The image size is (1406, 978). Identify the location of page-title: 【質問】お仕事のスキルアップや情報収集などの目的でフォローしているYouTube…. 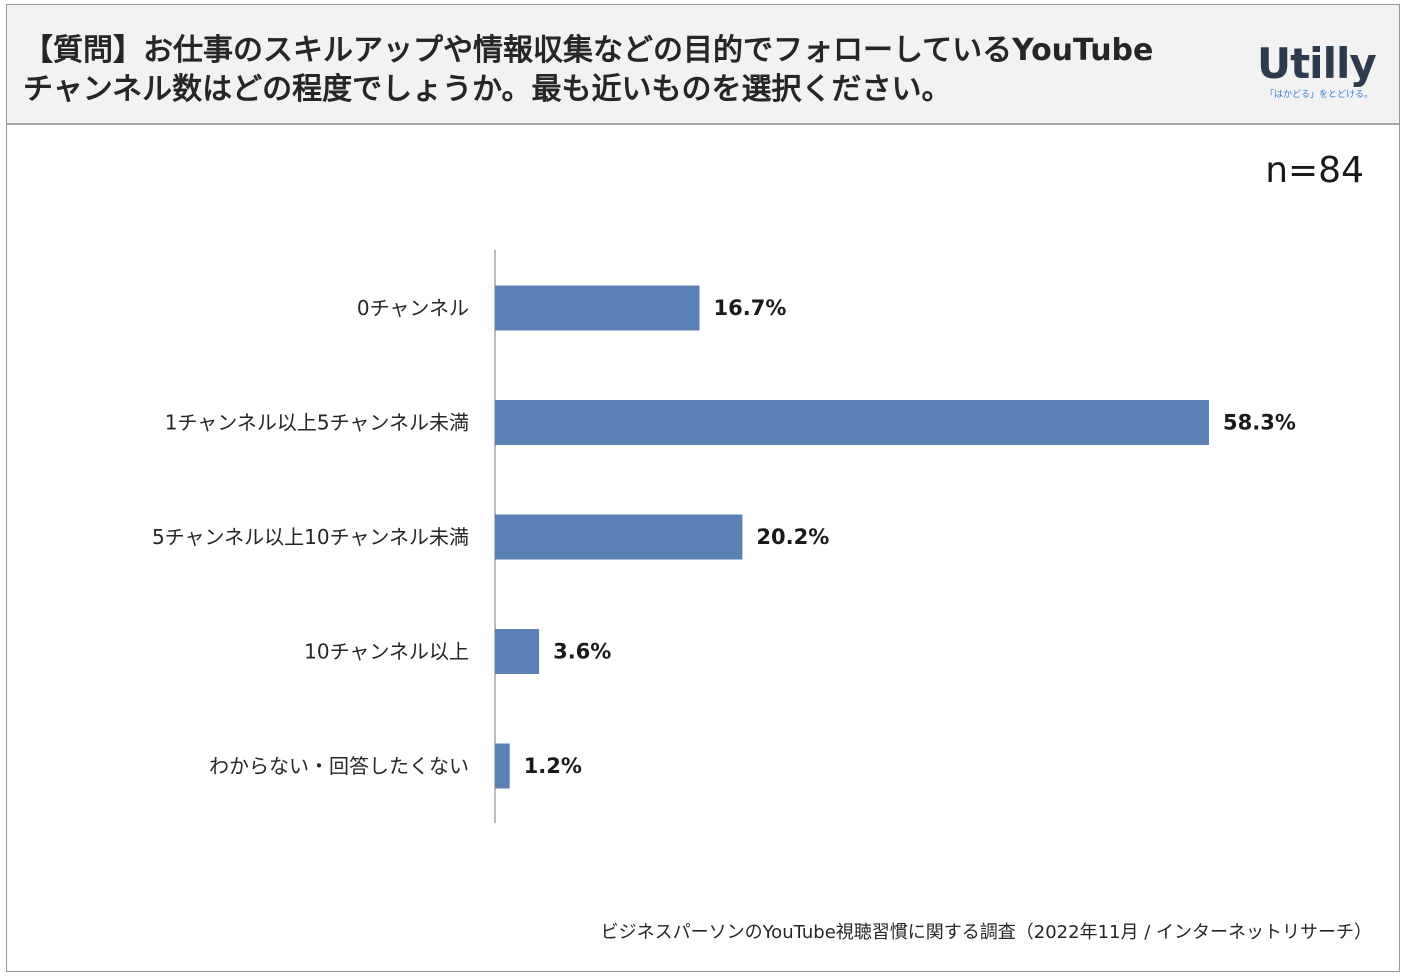
(623, 70).